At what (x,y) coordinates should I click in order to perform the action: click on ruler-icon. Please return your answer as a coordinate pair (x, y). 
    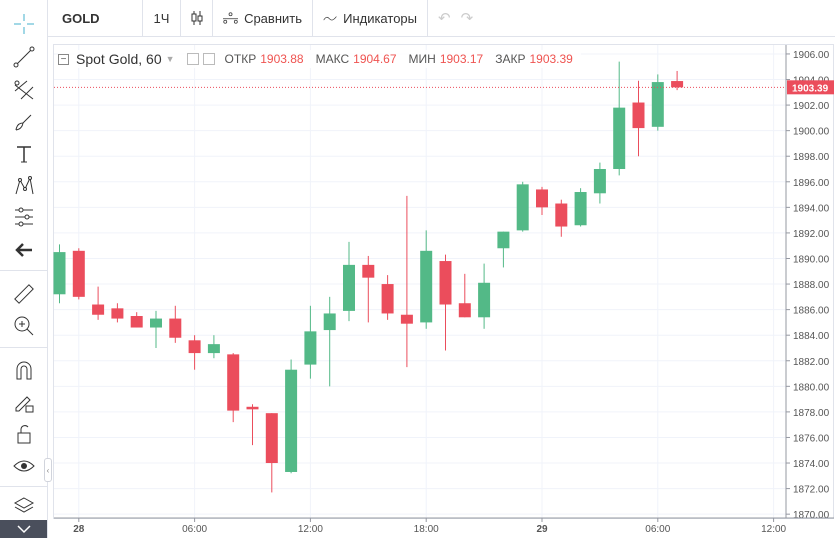
    Looking at the image, I should click on (24, 294).